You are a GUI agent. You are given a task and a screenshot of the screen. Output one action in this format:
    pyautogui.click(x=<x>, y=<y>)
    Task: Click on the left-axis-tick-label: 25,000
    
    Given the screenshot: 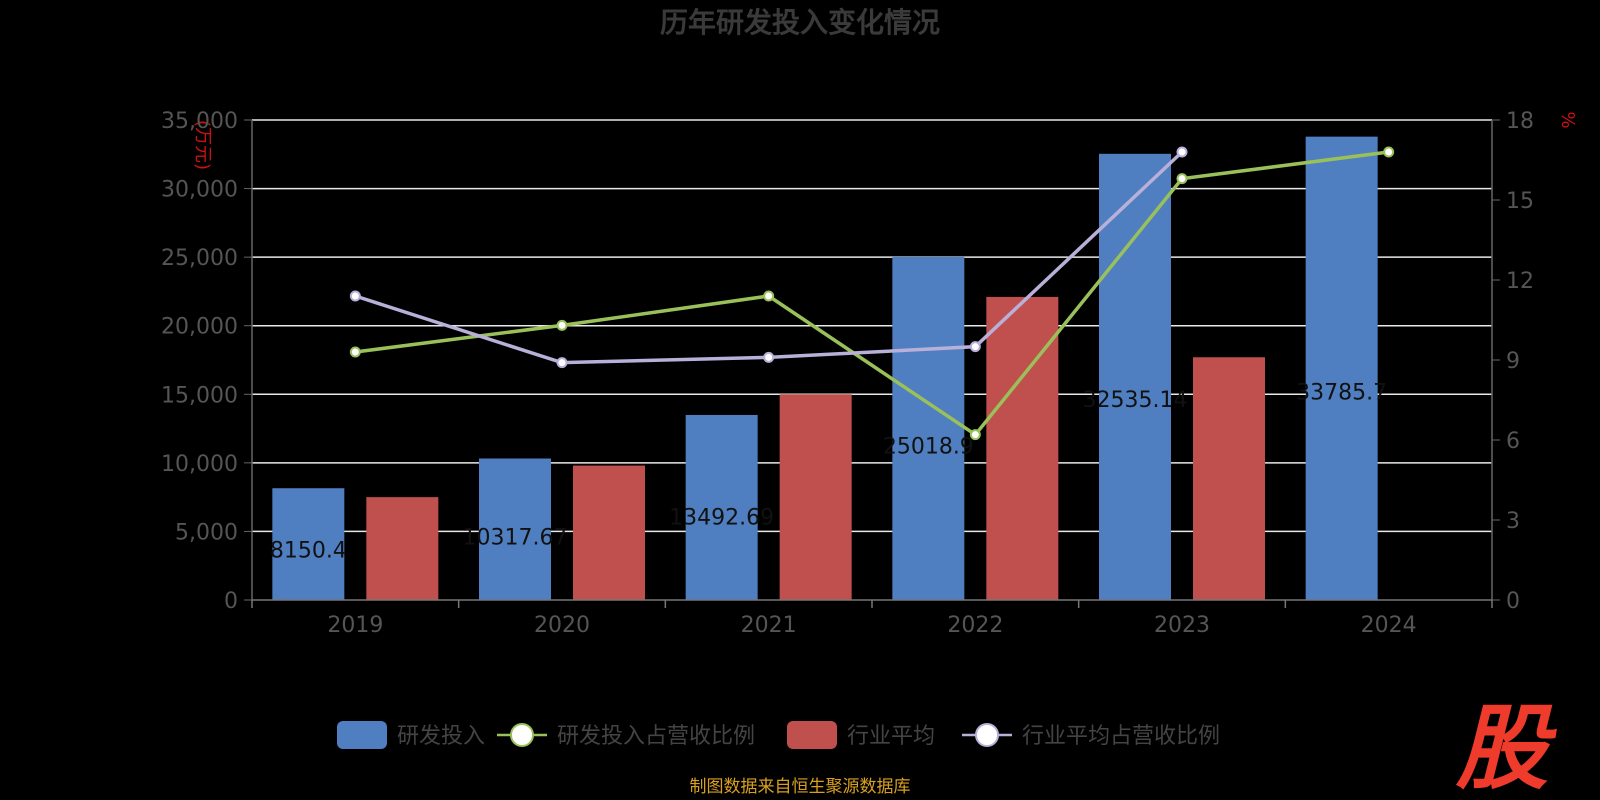 What is the action you would take?
    pyautogui.click(x=199, y=258)
    